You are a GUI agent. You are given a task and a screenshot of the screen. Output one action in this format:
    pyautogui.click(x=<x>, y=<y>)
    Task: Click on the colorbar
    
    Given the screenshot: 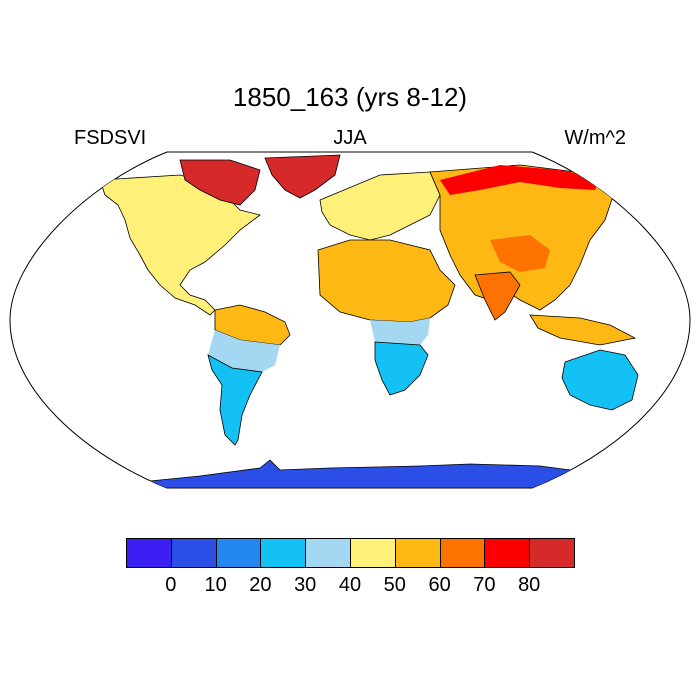 What is the action you would take?
    pyautogui.click(x=350, y=553)
    